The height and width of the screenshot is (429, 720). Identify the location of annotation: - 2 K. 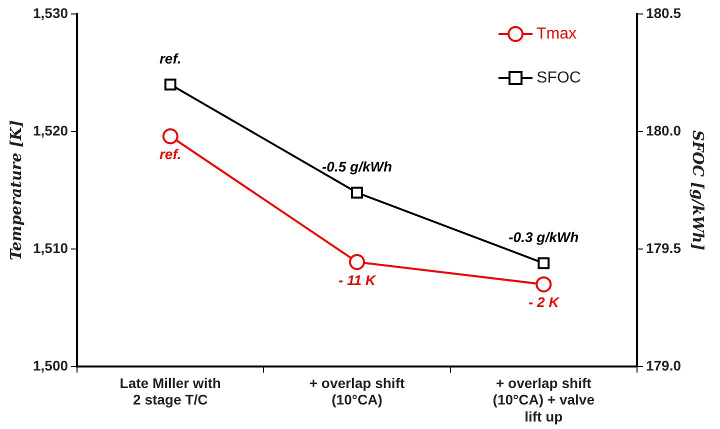
(544, 302).